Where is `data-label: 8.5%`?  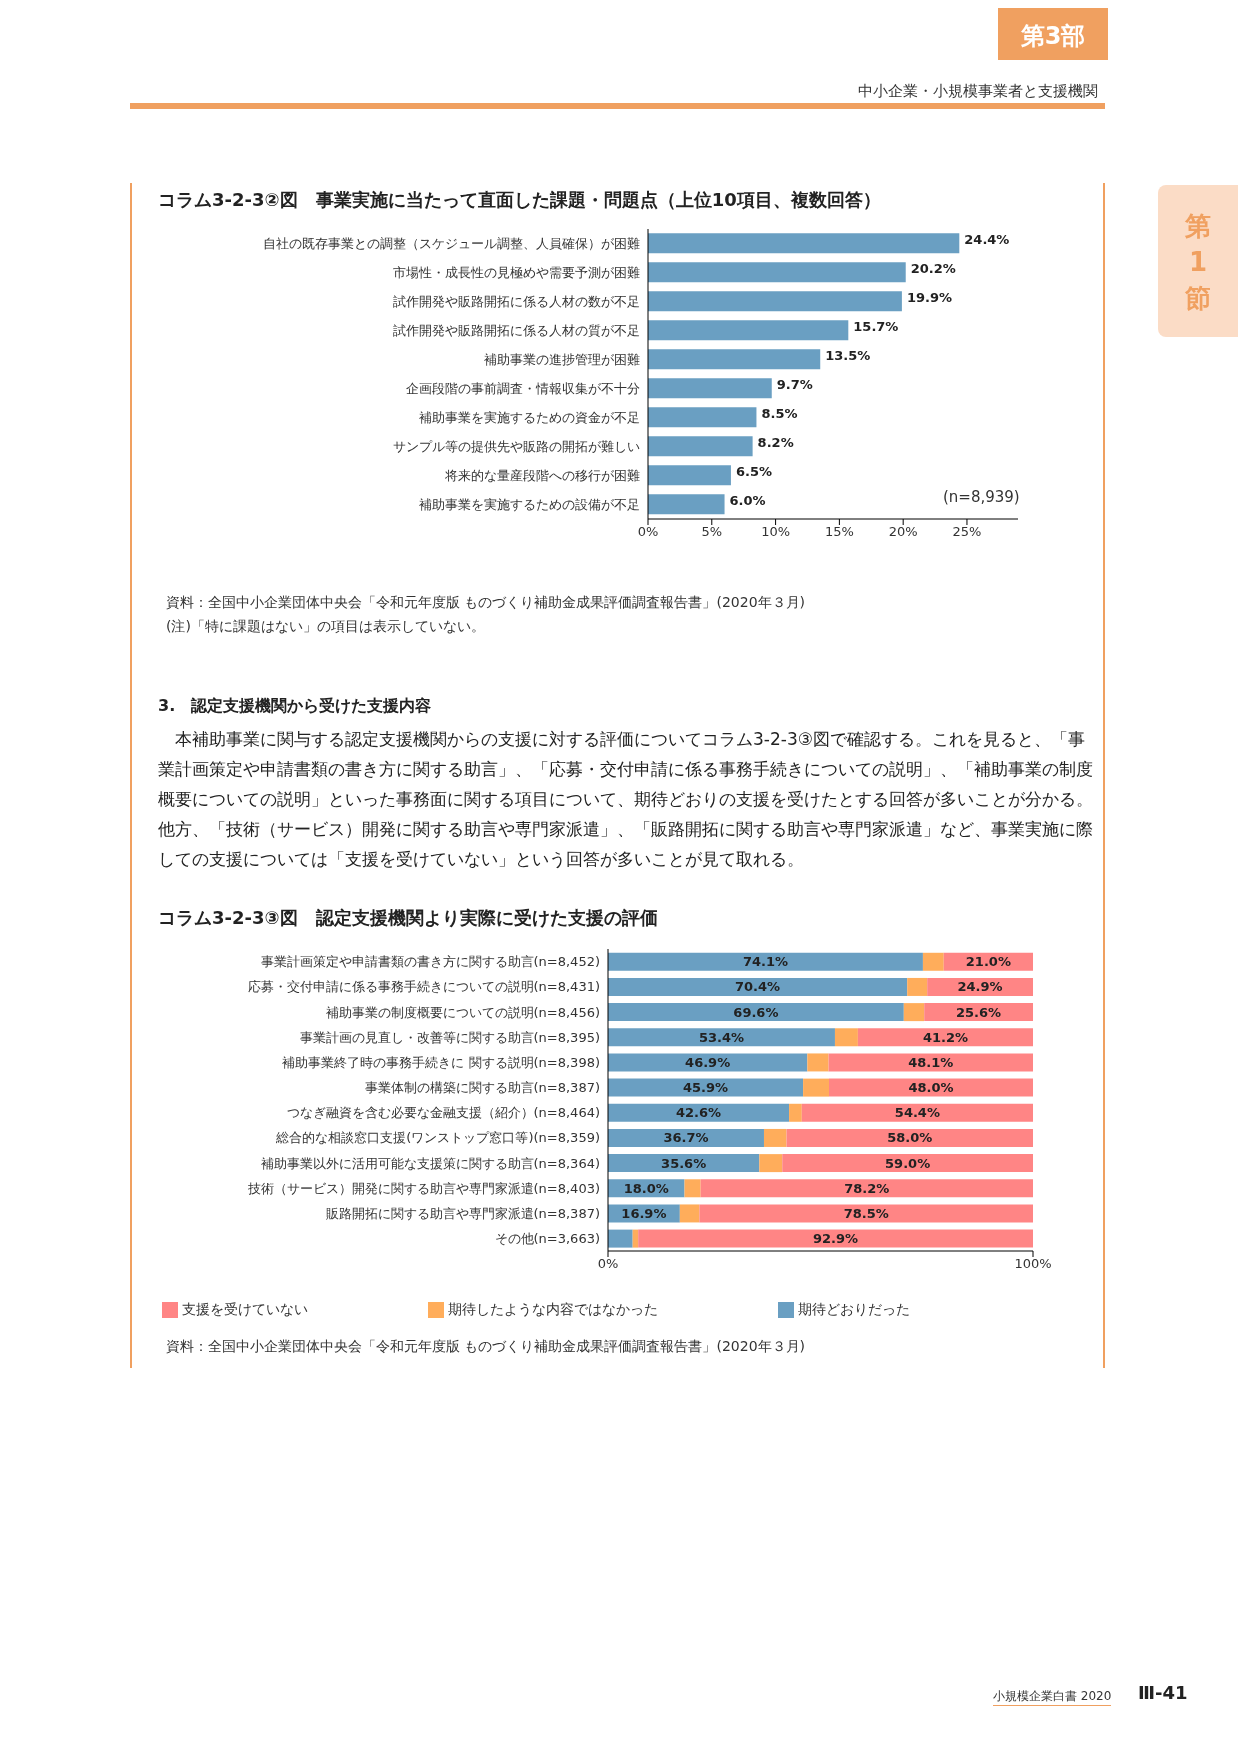
data-label: 8.5% is located at coordinates (779, 413).